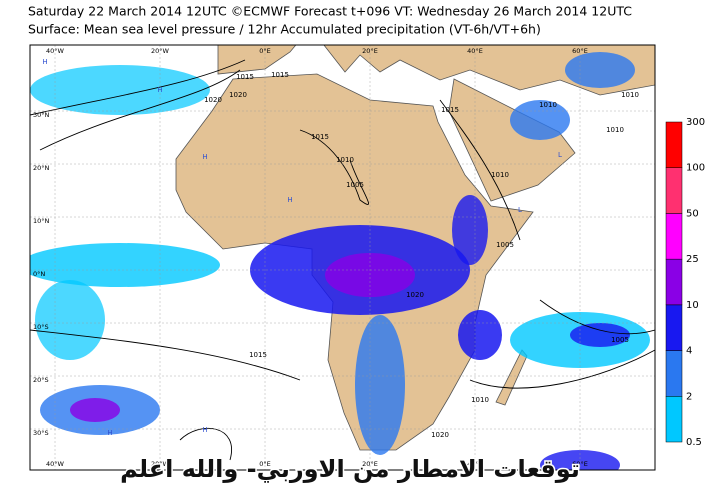  What do you see at coordinates (695, 122) in the screenshot?
I see `colorbar-label: 300` at bounding box center [695, 122].